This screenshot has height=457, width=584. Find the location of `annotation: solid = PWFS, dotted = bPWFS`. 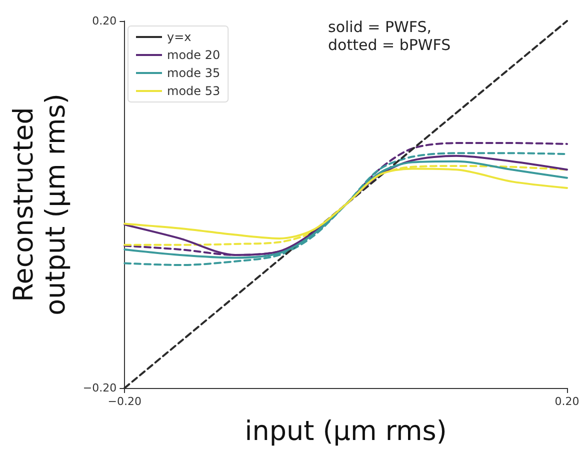

annotation: solid = PWFS, dotted = bPWFS is located at coordinates (389, 36).